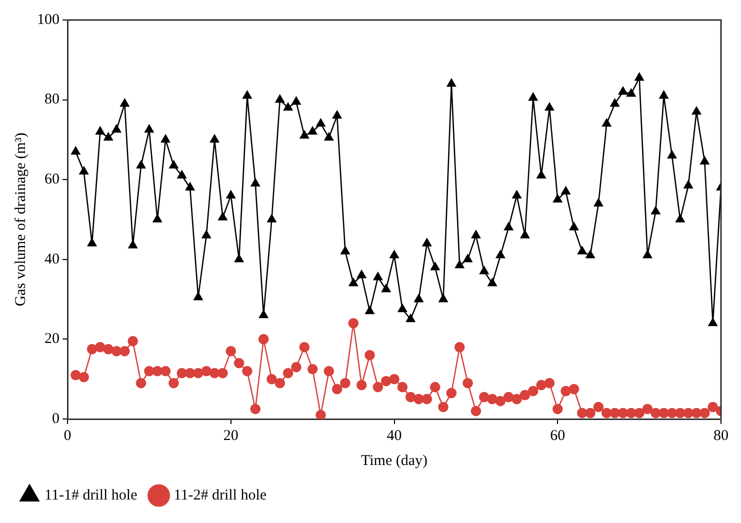  Describe the element at coordinates (52, 339) in the screenshot. I see `y-tick-label: 20` at that location.